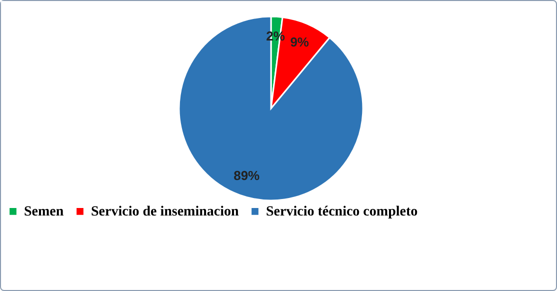  I want to click on data-label: 2%, so click(276, 36).